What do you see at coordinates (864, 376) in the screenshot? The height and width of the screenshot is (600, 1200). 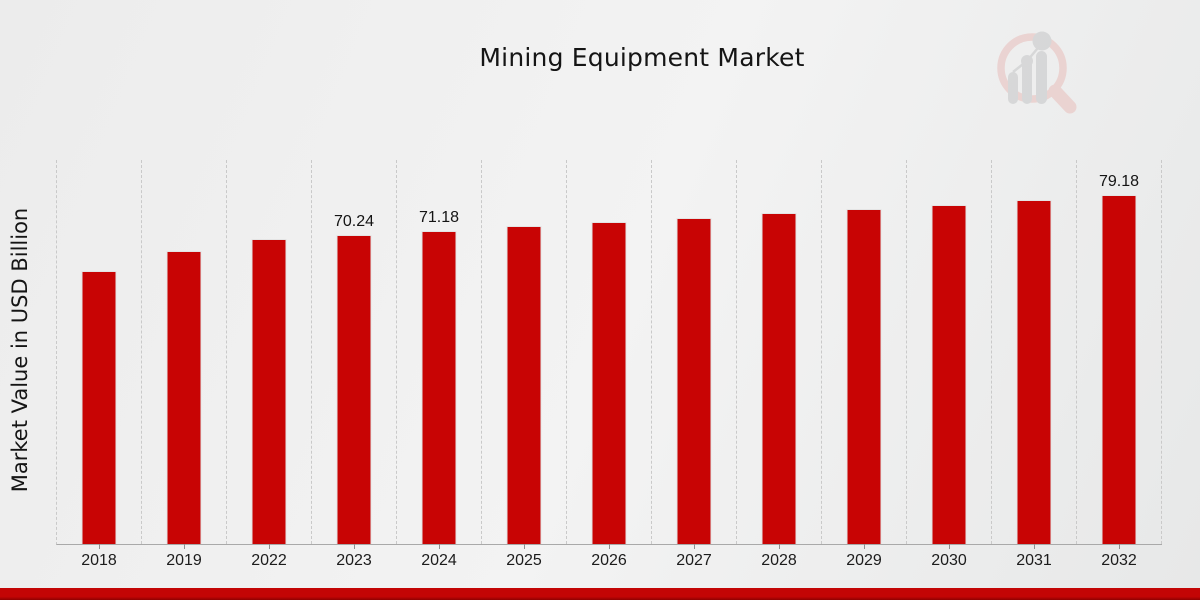 I see `bar-2029` at bounding box center [864, 376].